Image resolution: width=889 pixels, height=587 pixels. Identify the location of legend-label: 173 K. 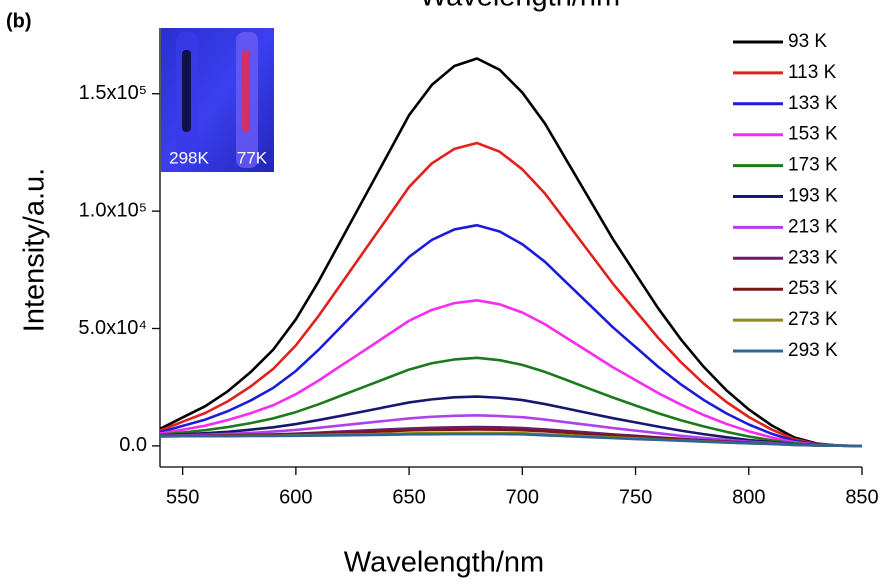
(813, 165).